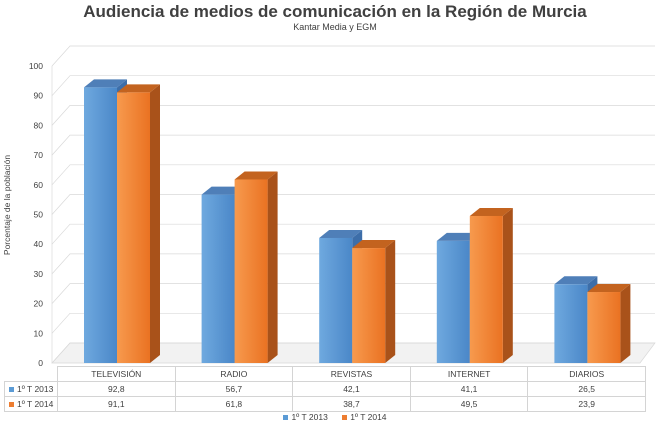  What do you see at coordinates (351, 374) in the screenshot?
I see `category-label: REVISTAS` at bounding box center [351, 374].